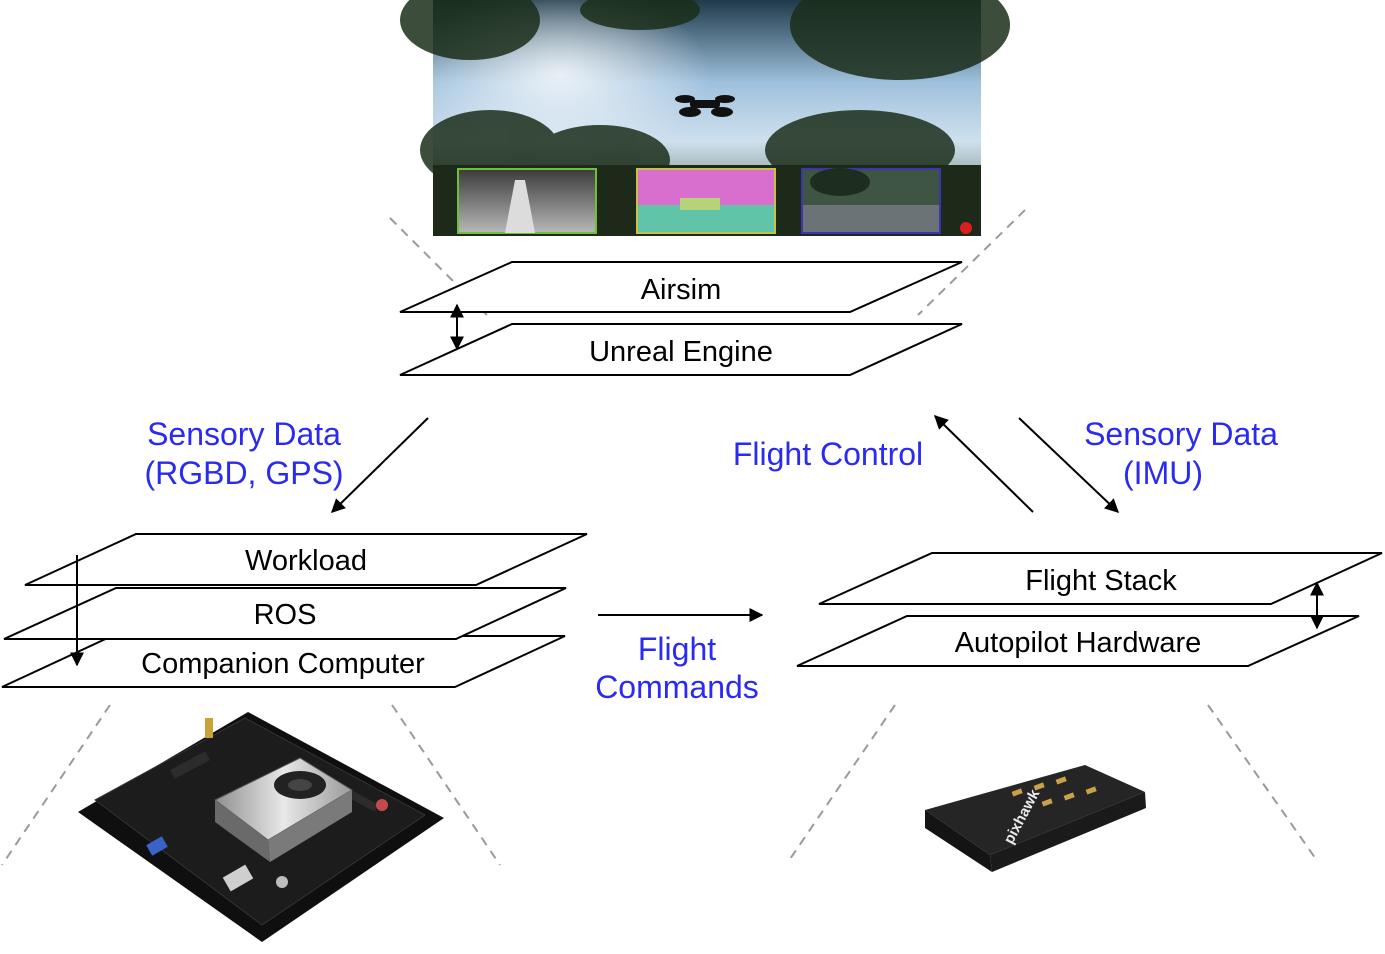  What do you see at coordinates (244, 434) in the screenshot?
I see `sensory-data-left-label: Sensory Data` at bounding box center [244, 434].